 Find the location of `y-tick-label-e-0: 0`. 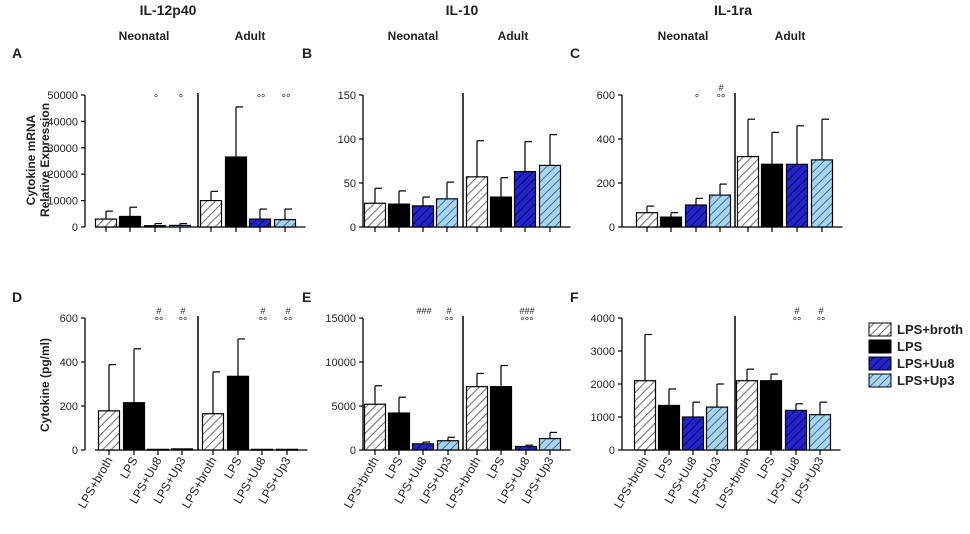

y-tick-label-e-0: 0 is located at coordinates (353, 451).